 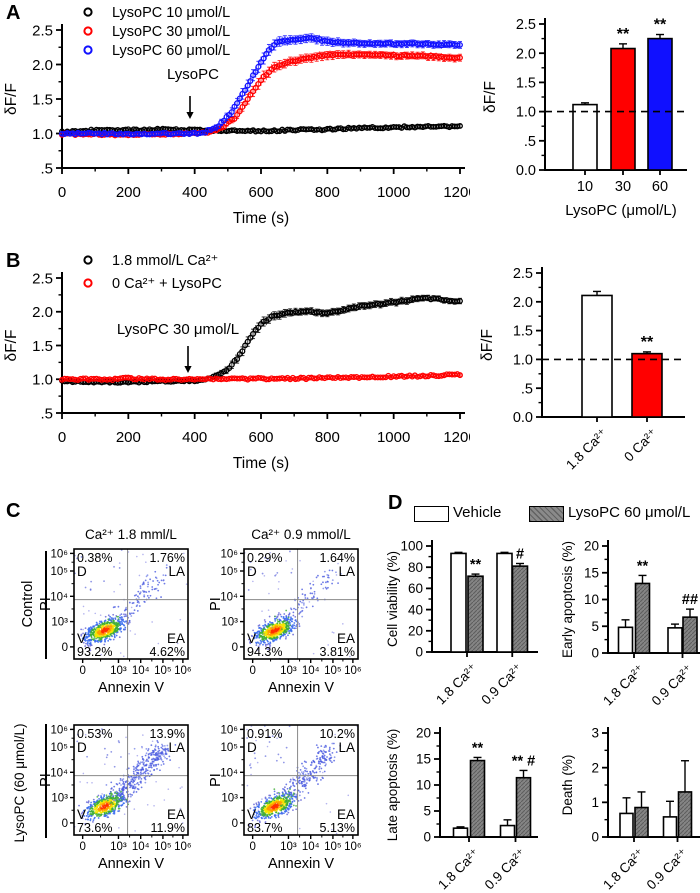 What do you see at coordinates (327, 192) in the screenshot?
I see `svg-text: 800` at bounding box center [327, 192].